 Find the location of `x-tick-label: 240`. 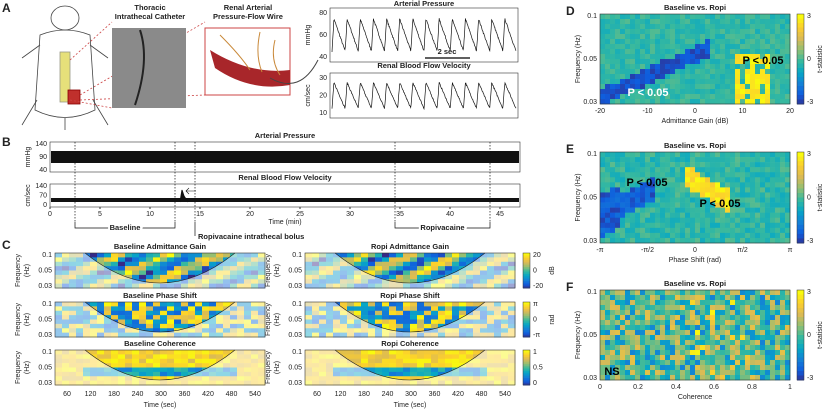

x-tick-label: 240 is located at coordinates (388, 394).